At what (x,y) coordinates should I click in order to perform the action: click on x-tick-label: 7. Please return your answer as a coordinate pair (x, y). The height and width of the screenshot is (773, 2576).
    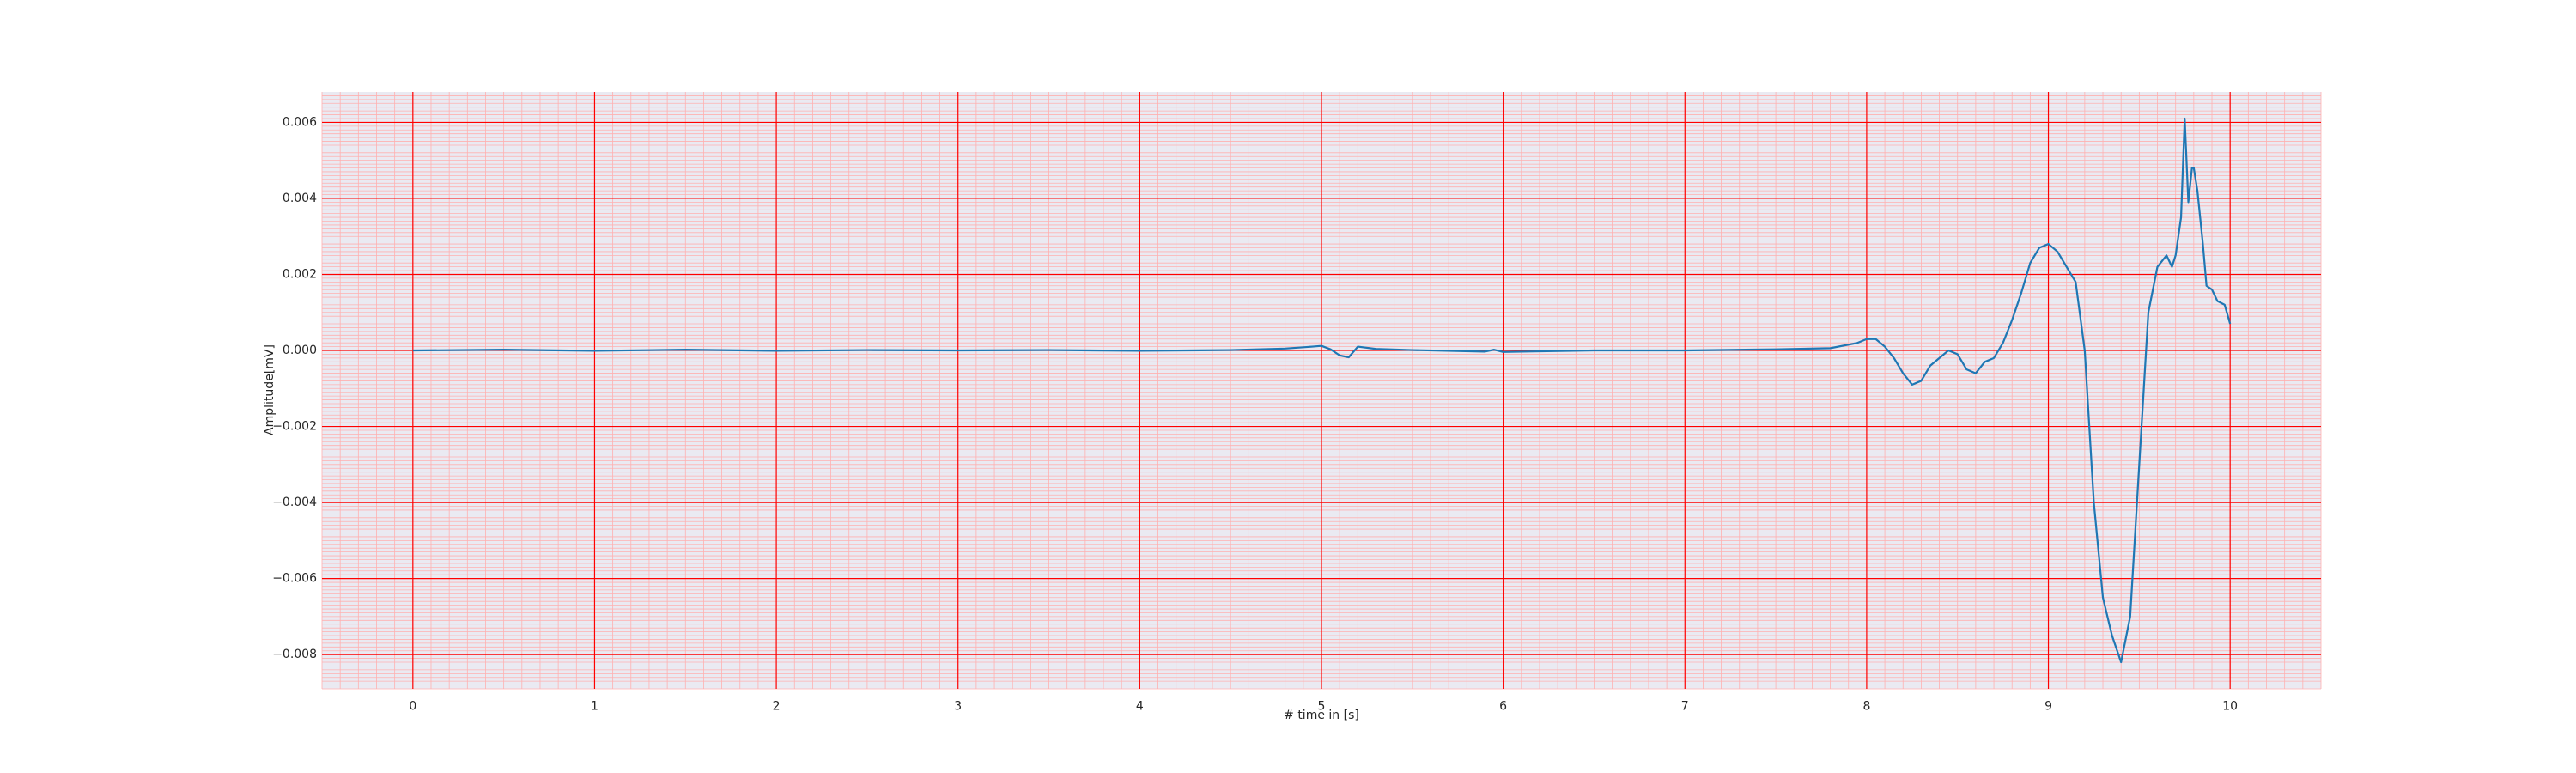
    Looking at the image, I should click on (1685, 707).